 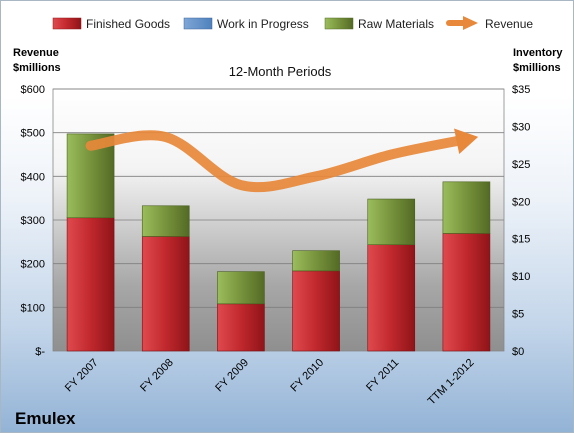 I want to click on chart-title: 12-Month Periods, so click(x=280, y=71).